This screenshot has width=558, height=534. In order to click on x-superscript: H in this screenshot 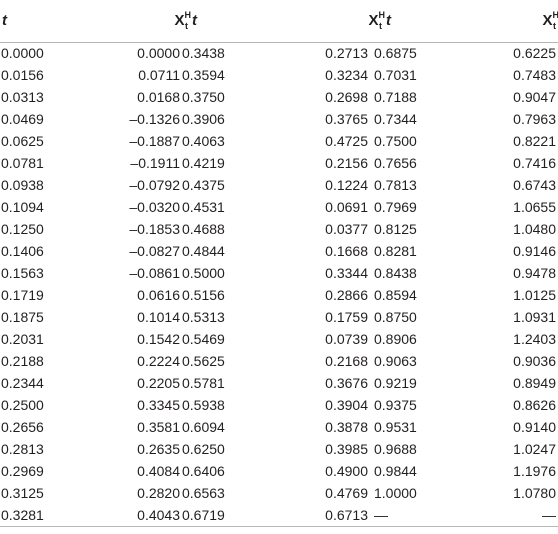, I will do `click(555, 15)`.